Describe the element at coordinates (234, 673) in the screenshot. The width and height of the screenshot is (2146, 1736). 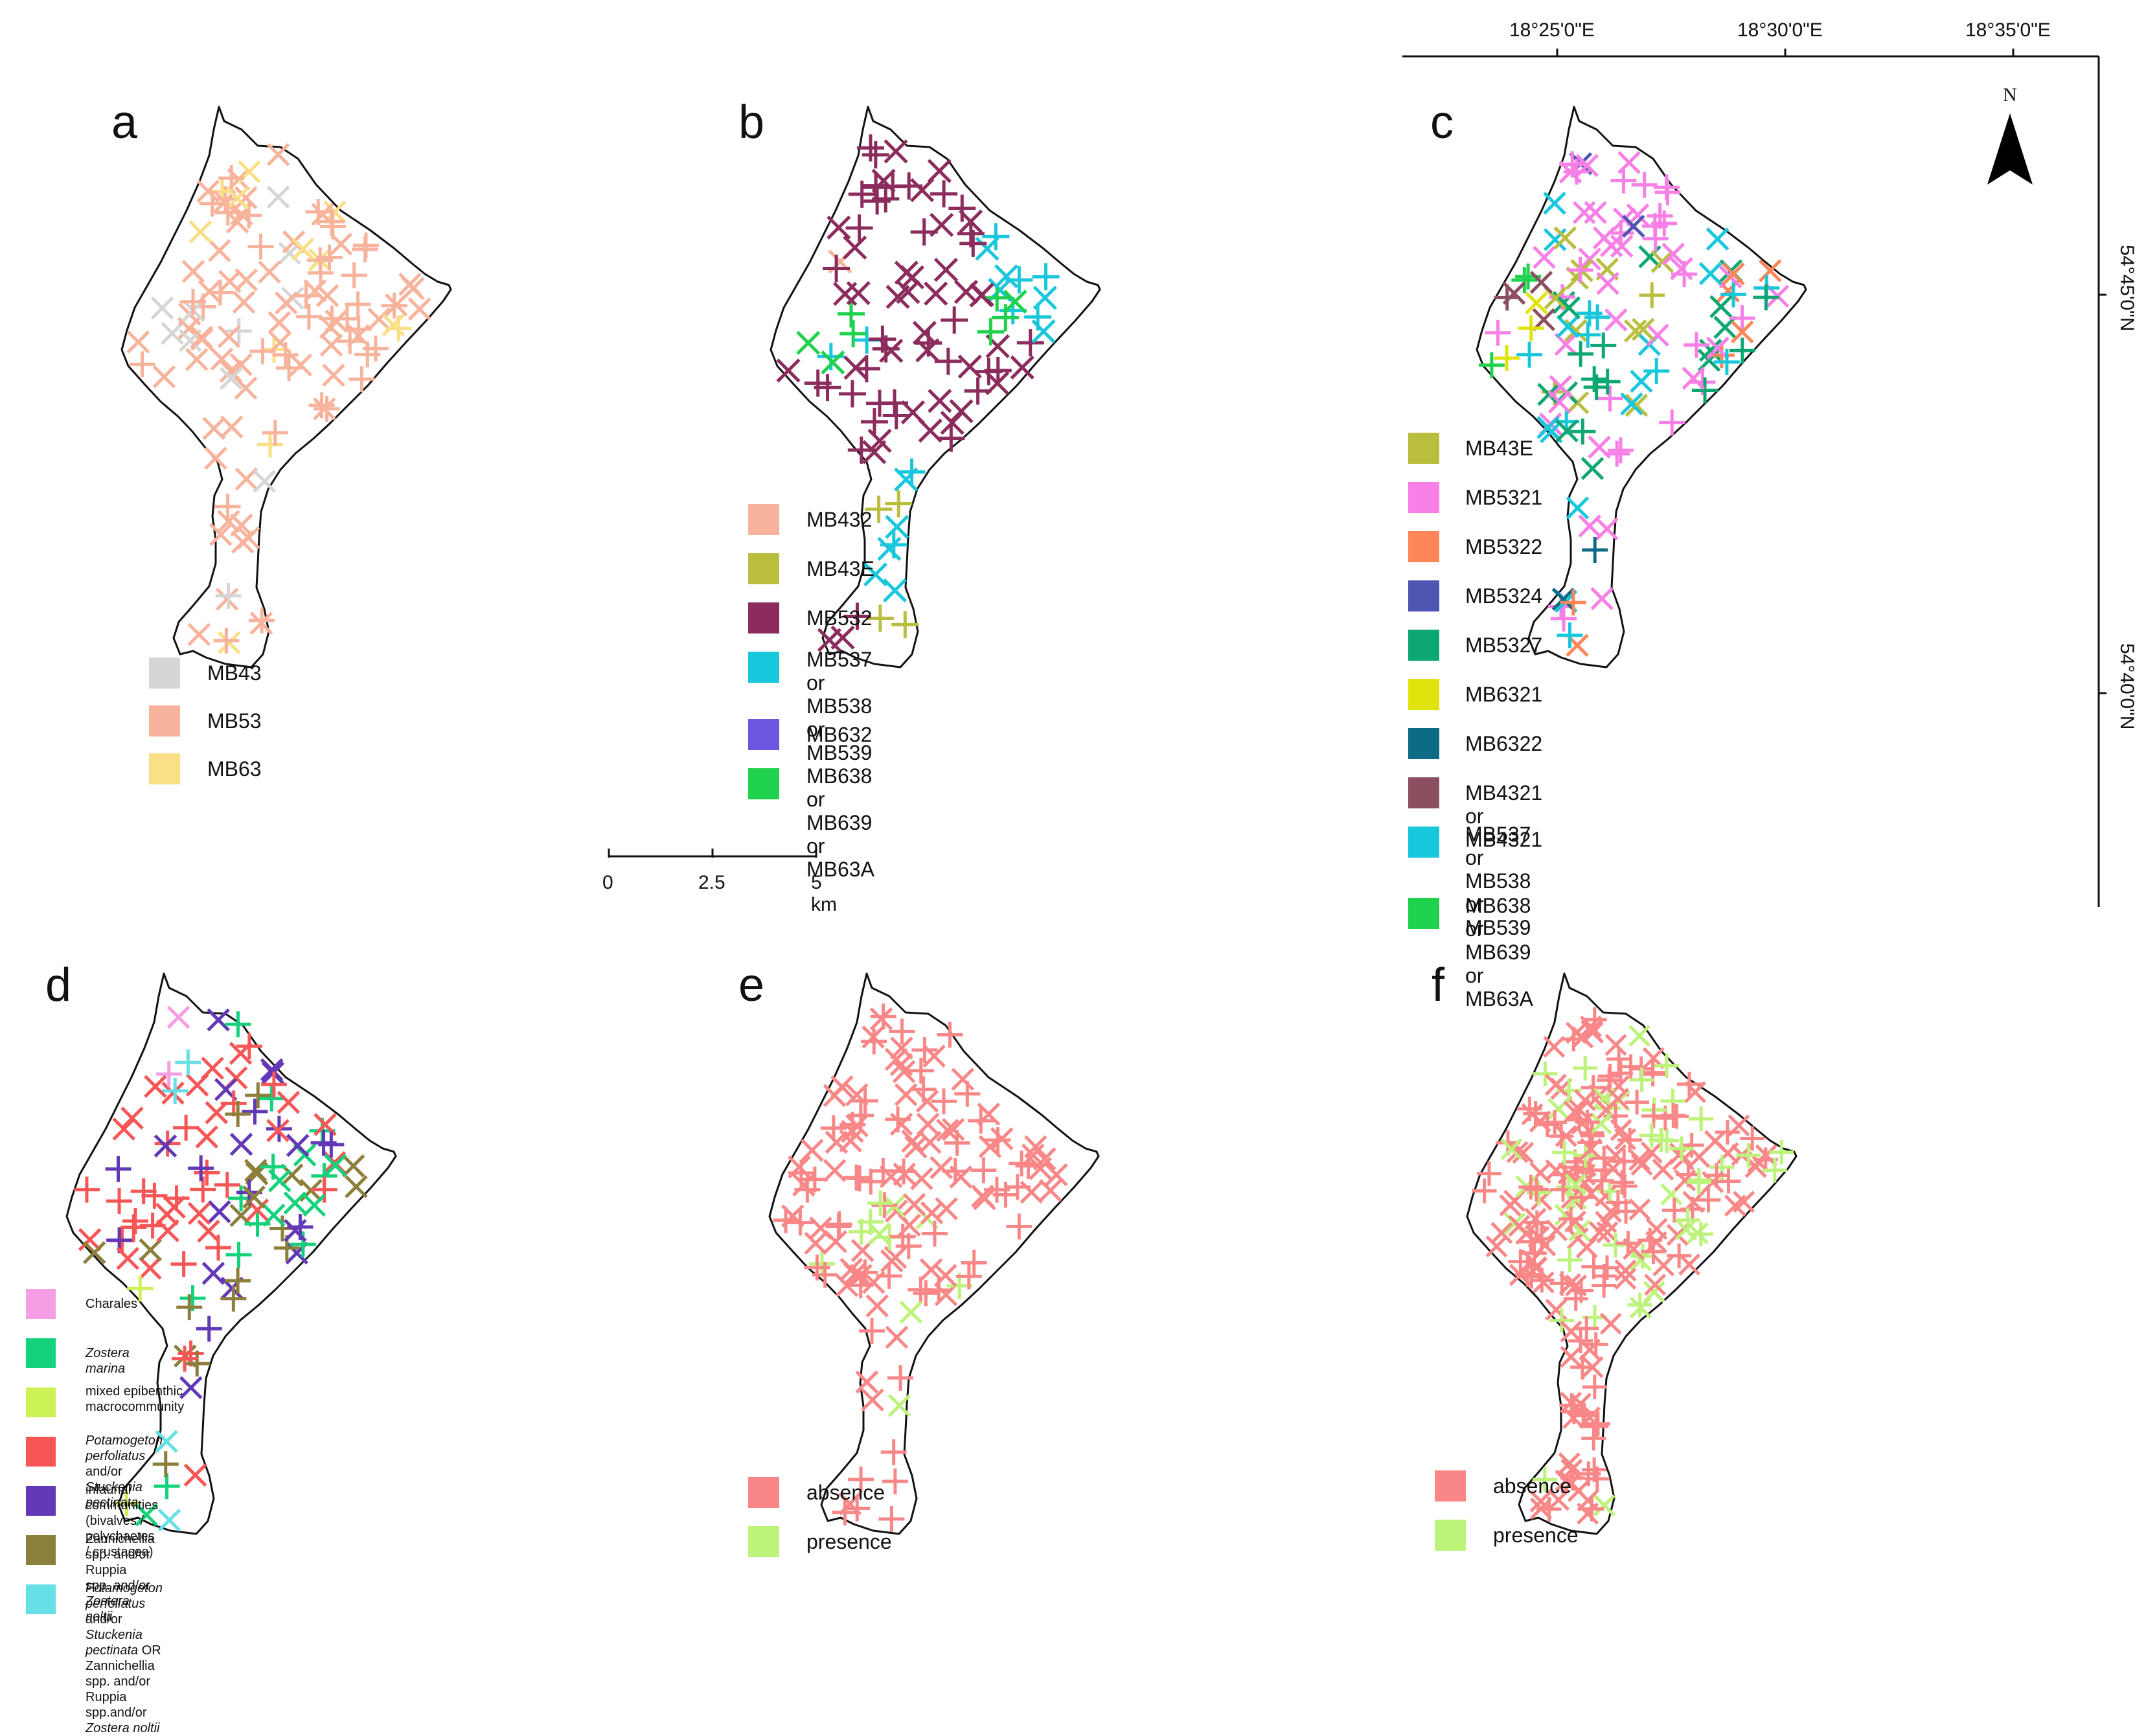
I see `legend-label: MB43` at that location.